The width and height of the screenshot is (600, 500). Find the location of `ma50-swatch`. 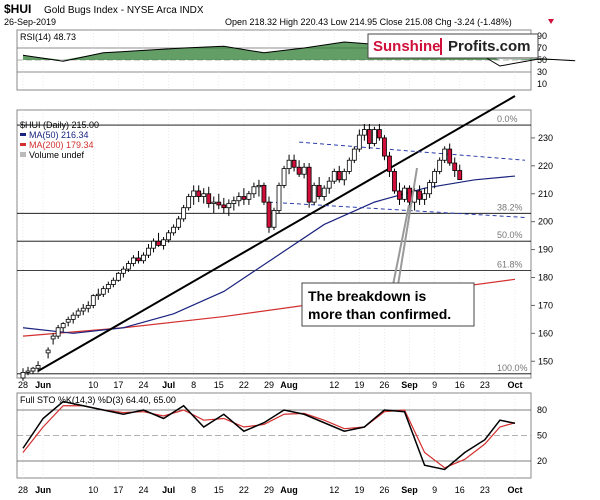

ma50-swatch is located at coordinates (23, 134).